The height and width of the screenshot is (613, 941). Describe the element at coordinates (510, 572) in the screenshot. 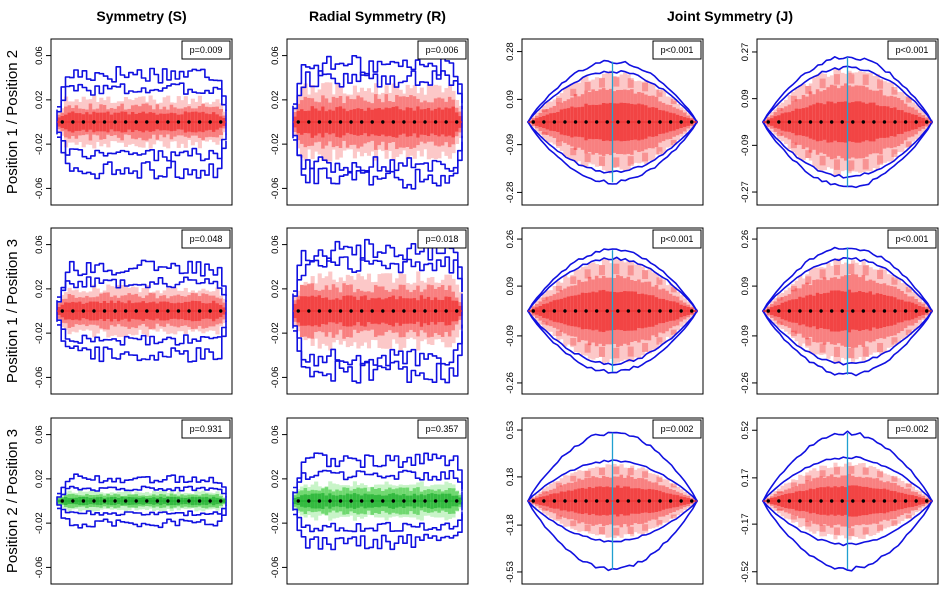

I see `y-tick-label: -0.53` at that location.